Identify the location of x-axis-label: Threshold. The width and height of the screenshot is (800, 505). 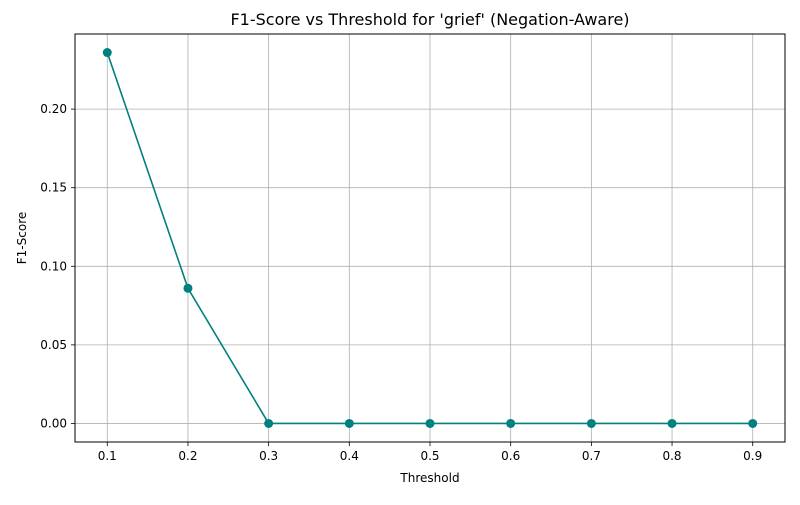
(429, 478).